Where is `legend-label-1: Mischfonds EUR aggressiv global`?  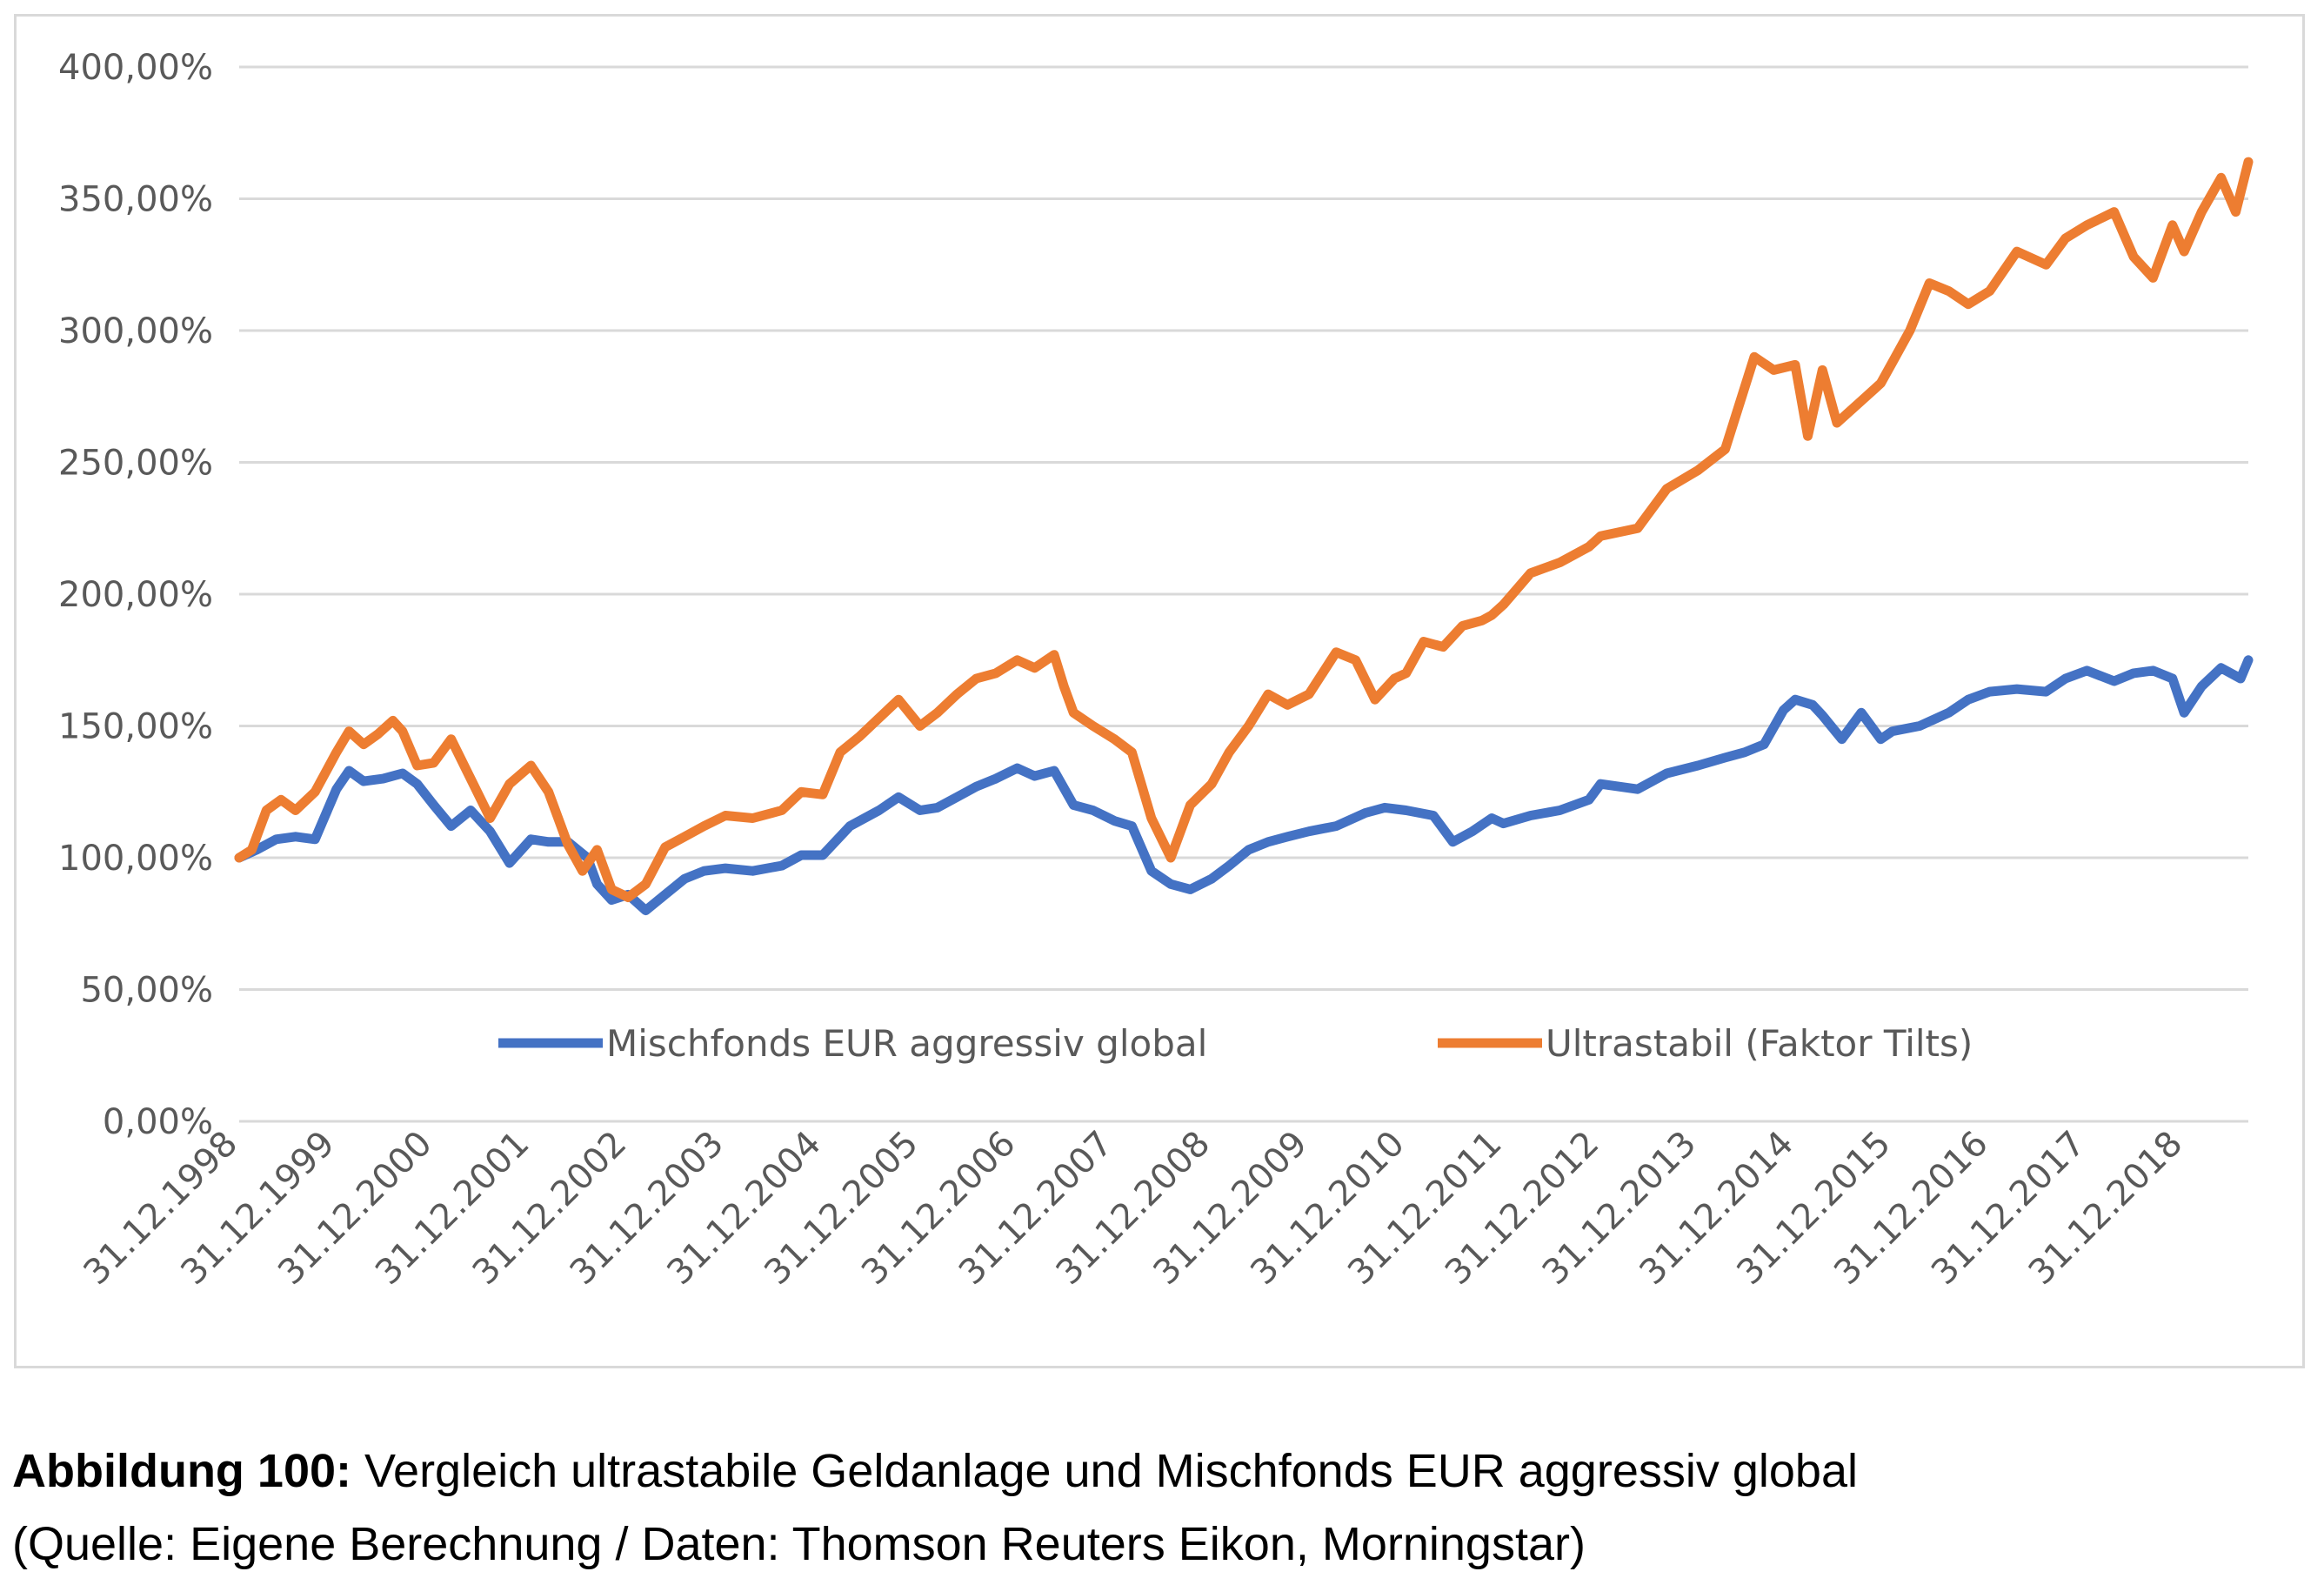
legend-label-1: Mischfonds EUR aggressiv global is located at coordinates (906, 1043).